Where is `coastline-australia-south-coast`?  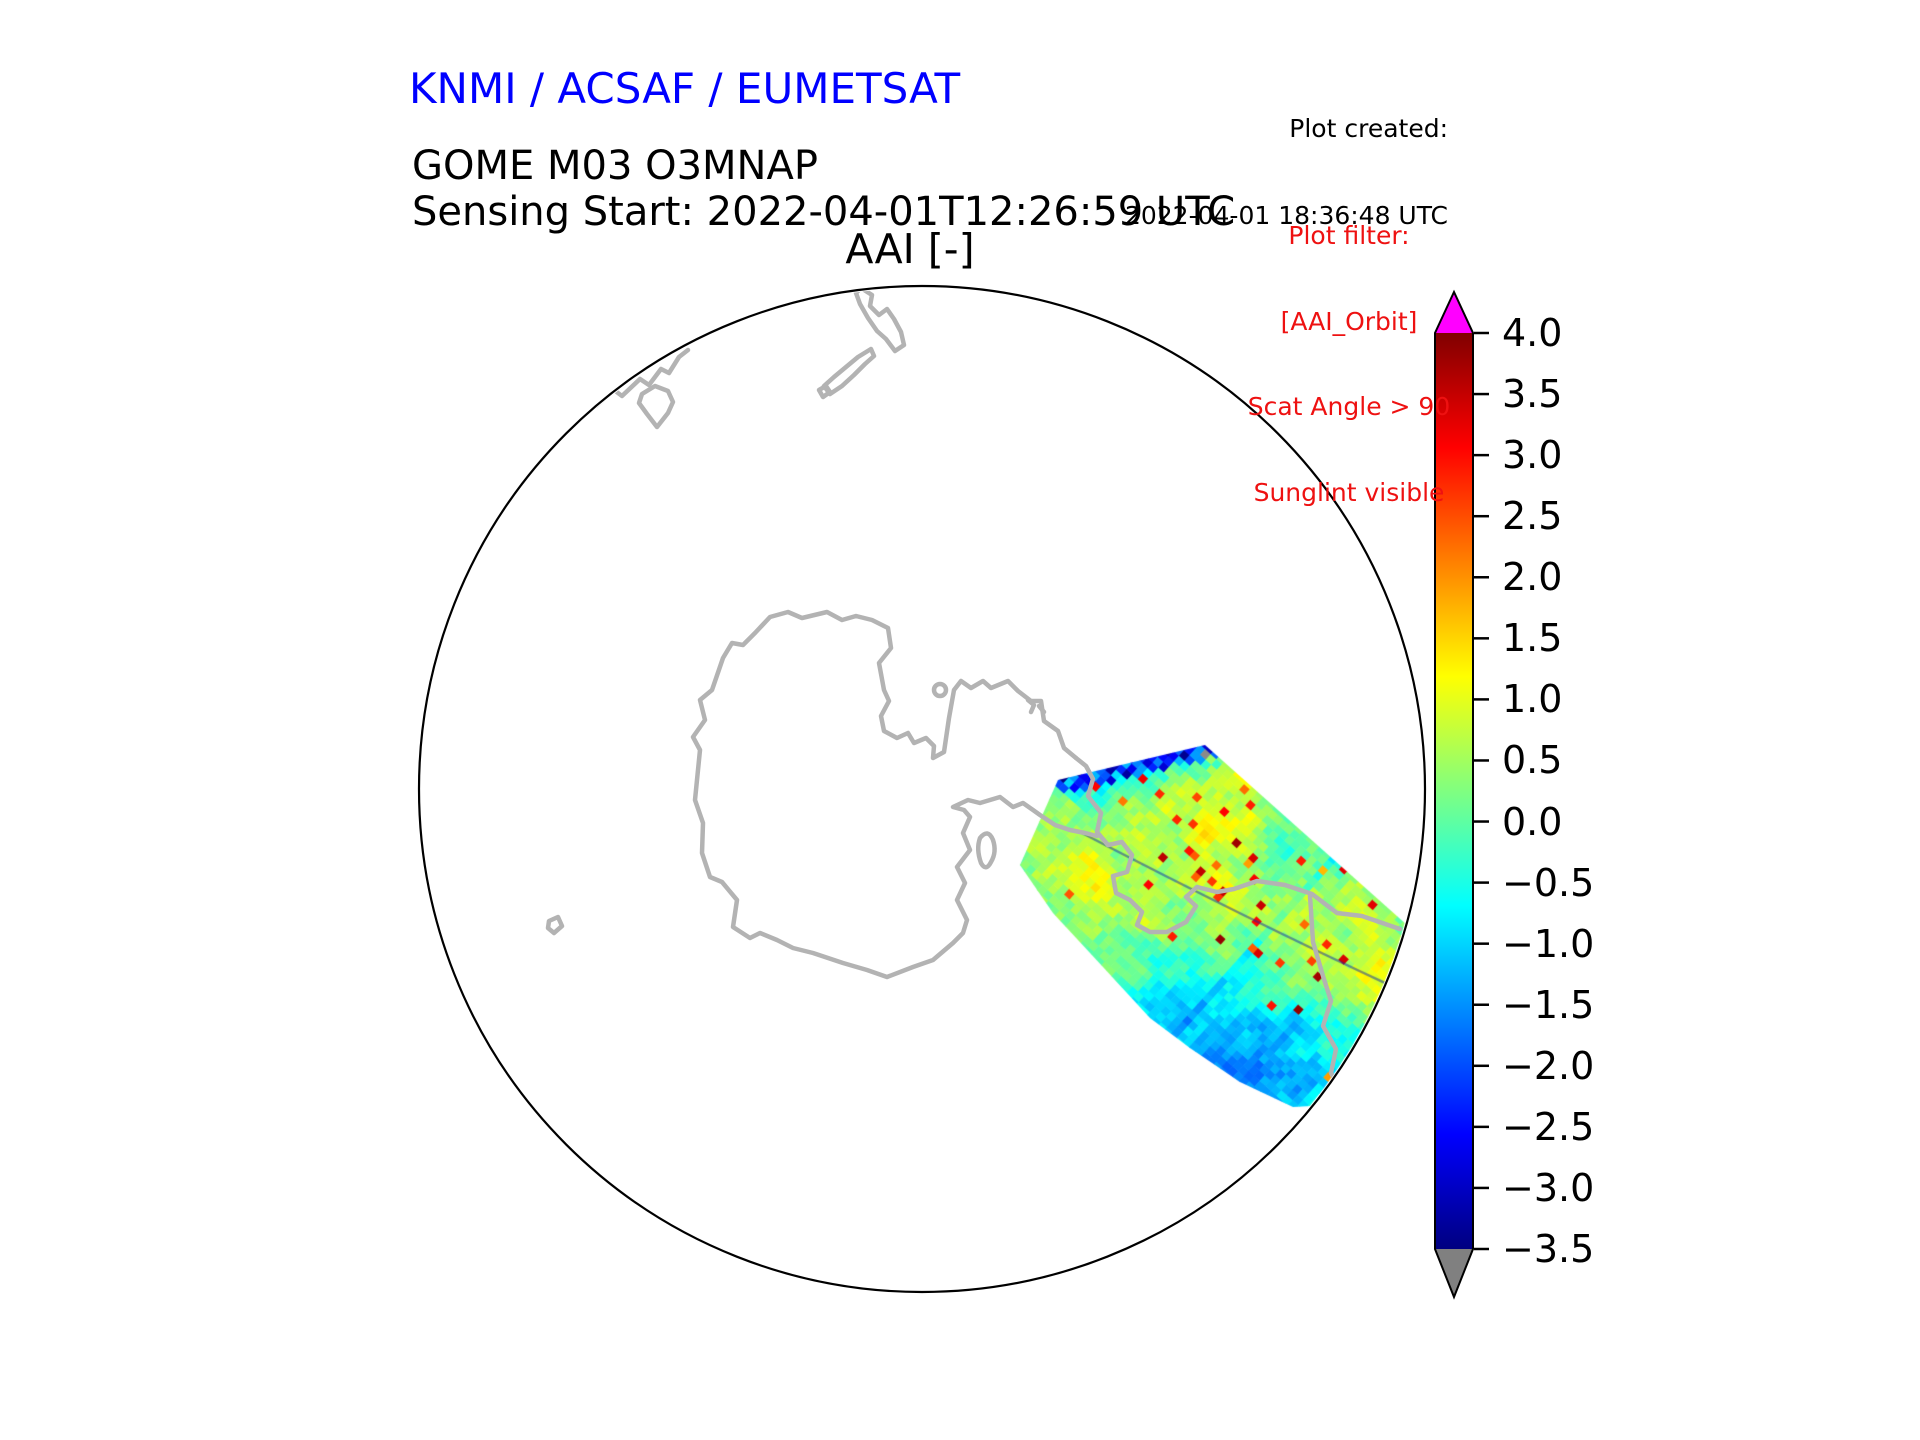 coastline-australia-south-coast is located at coordinates (642, 378).